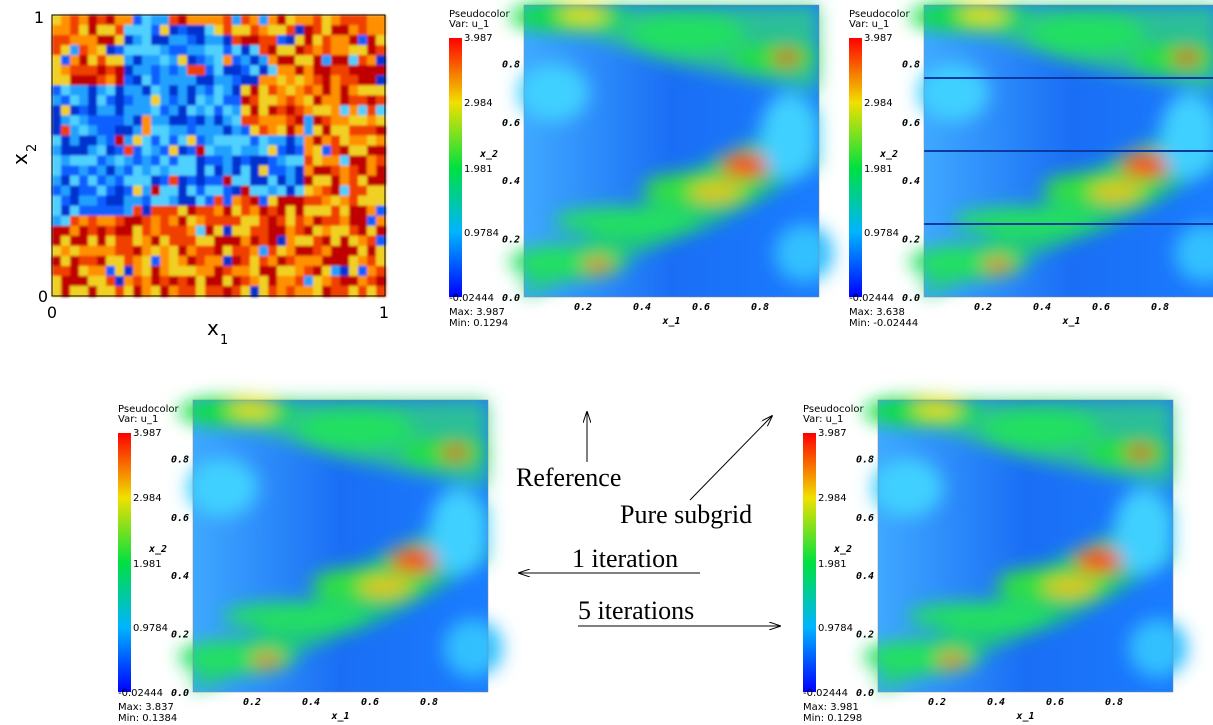 The height and width of the screenshot is (725, 1213). I want to click on colorbar-label: -0.02444, so click(825, 693).